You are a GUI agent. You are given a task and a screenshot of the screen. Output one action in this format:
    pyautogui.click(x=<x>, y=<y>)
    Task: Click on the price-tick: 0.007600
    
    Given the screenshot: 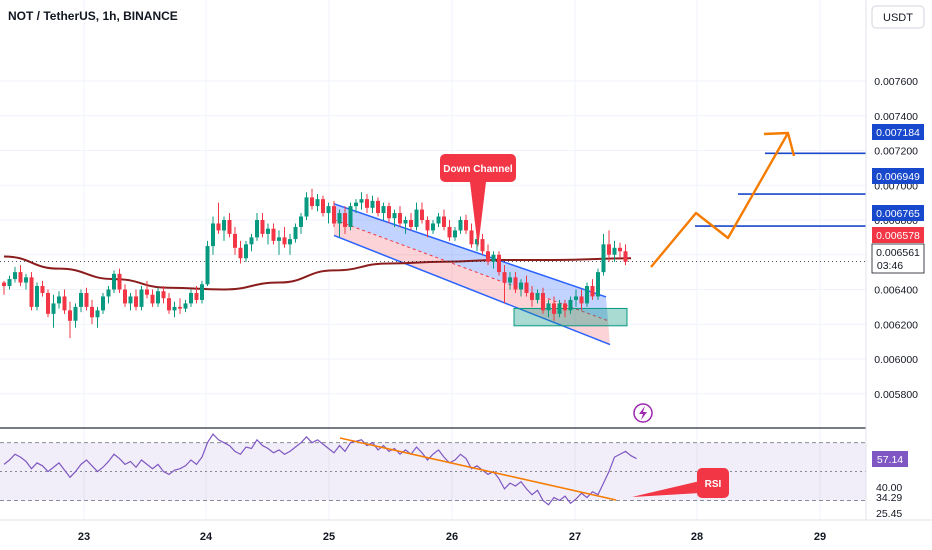 What is the action you would take?
    pyautogui.click(x=896, y=82)
    